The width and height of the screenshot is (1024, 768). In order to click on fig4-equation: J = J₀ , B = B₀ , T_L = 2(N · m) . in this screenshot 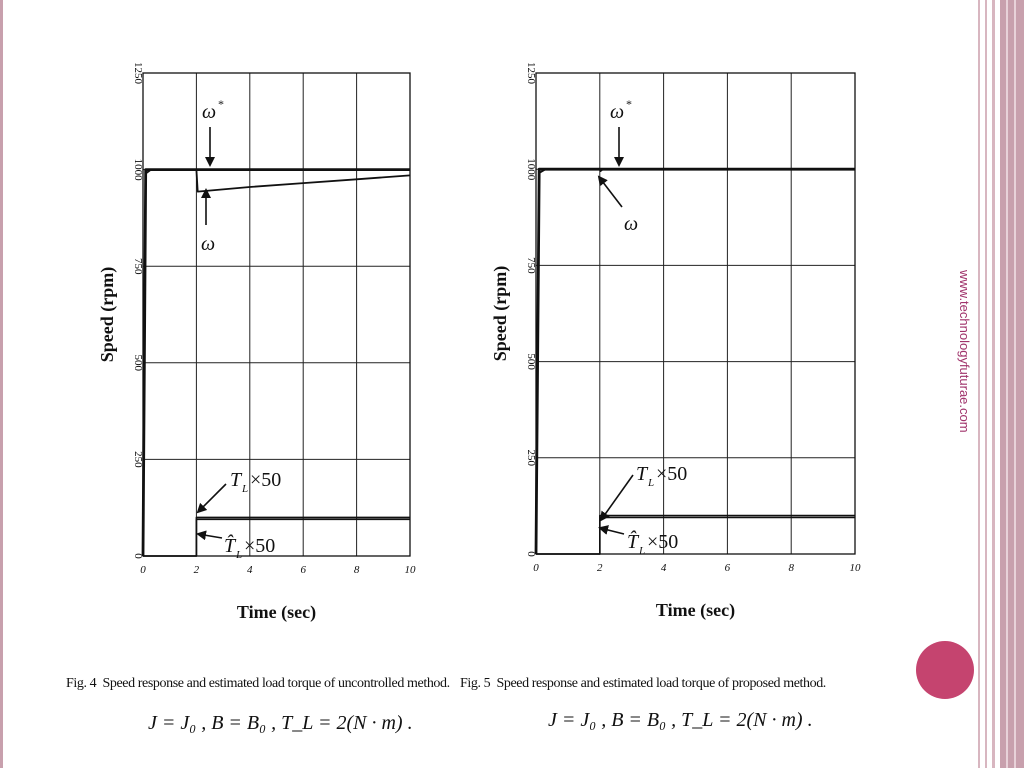, I will do `click(280, 723)`.